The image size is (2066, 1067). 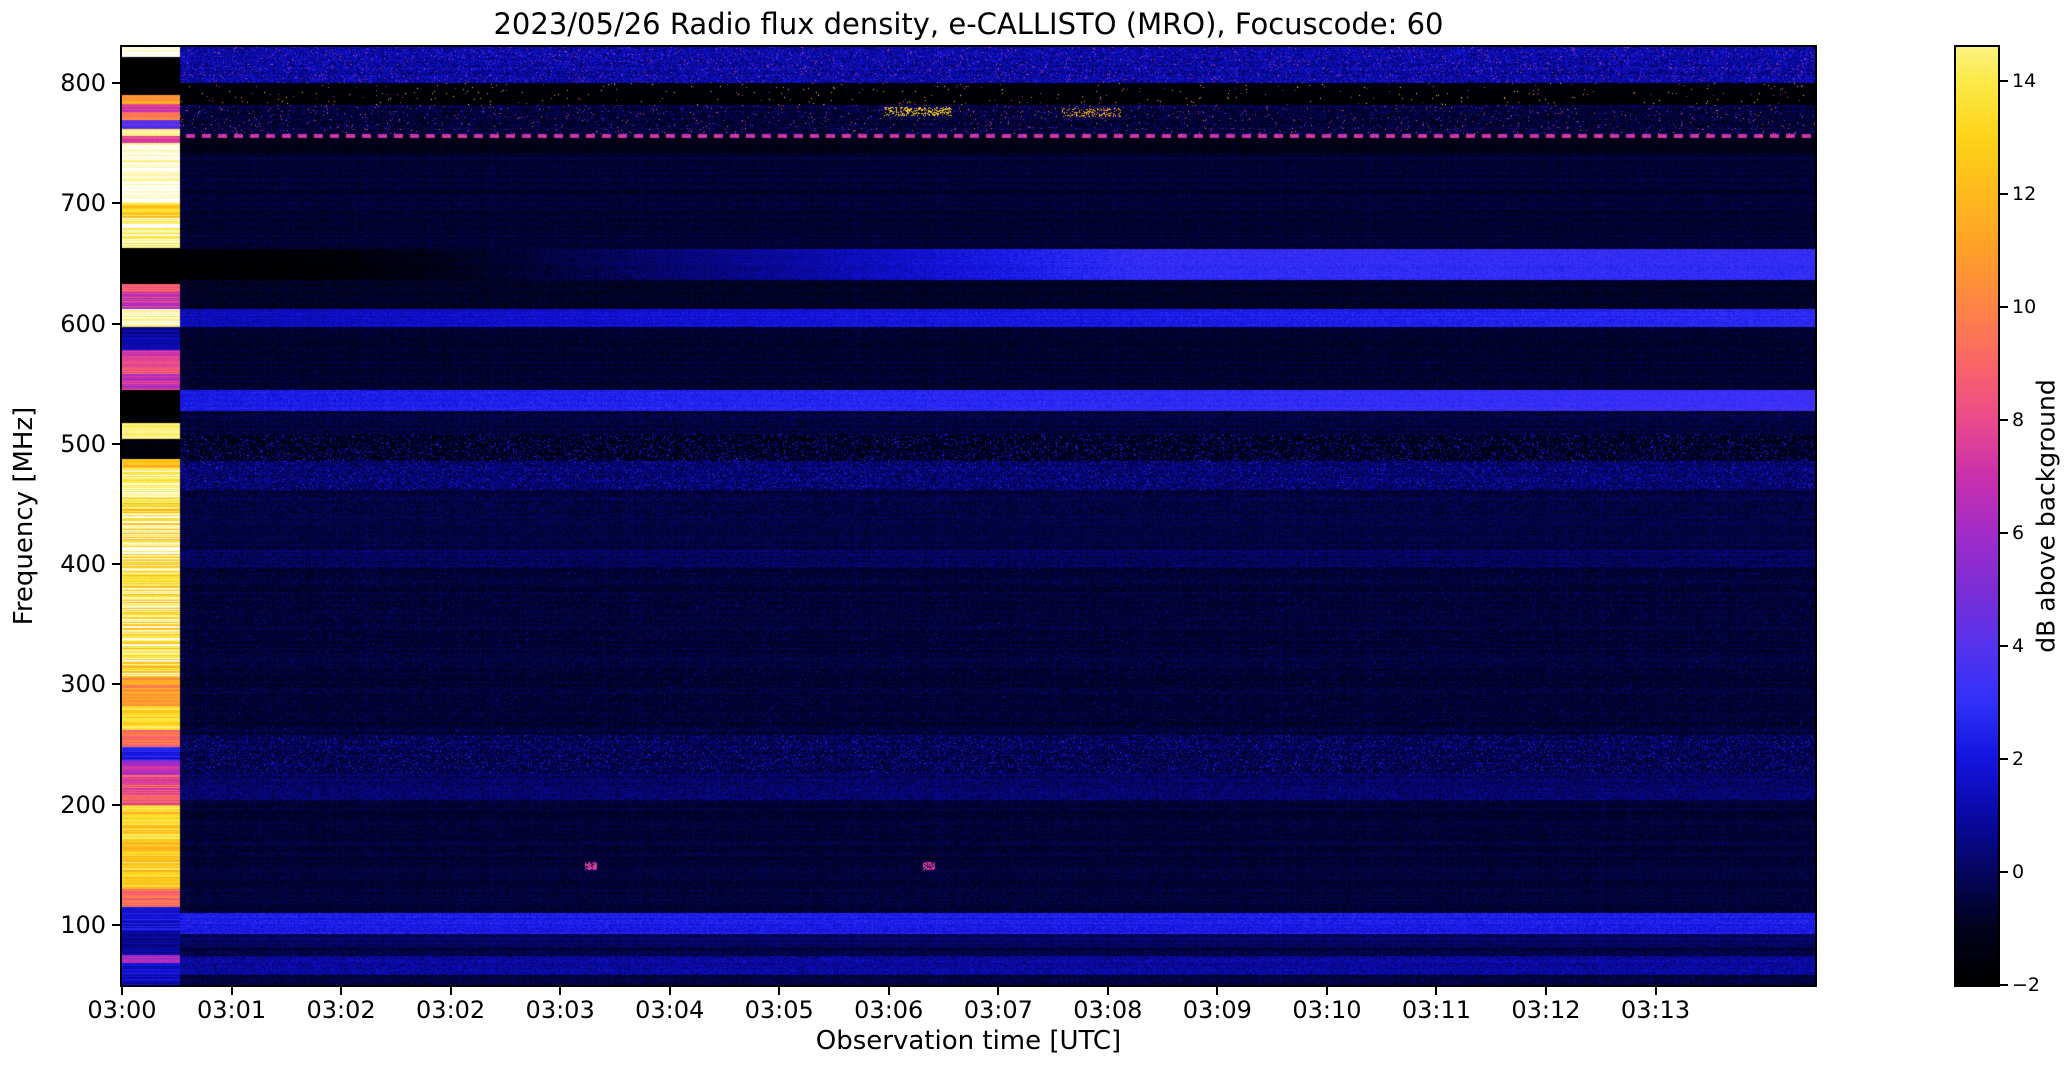 I want to click on x-tick-label: 03:09, so click(x=1217, y=1010).